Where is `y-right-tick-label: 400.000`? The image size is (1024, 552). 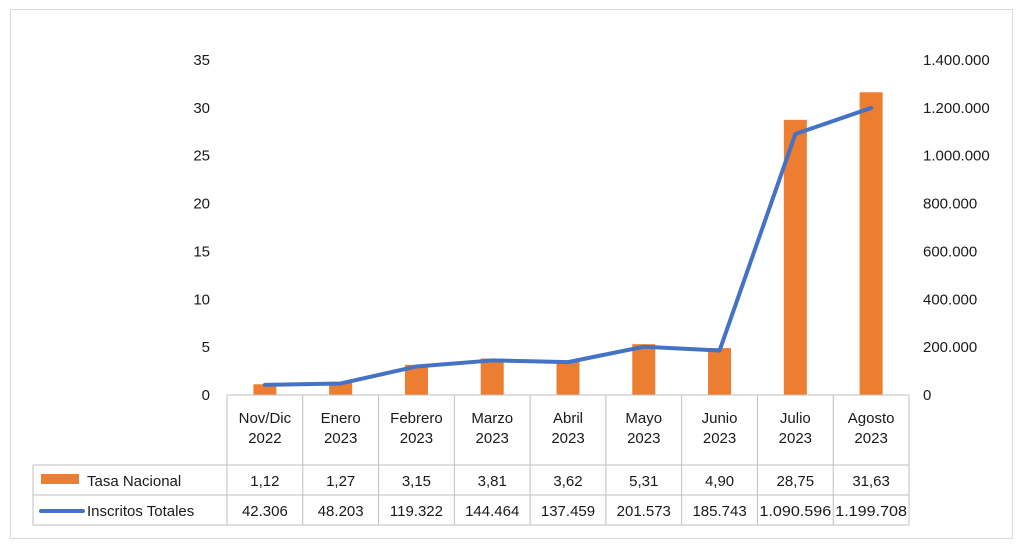 y-right-tick-label: 400.000 is located at coordinates (950, 299).